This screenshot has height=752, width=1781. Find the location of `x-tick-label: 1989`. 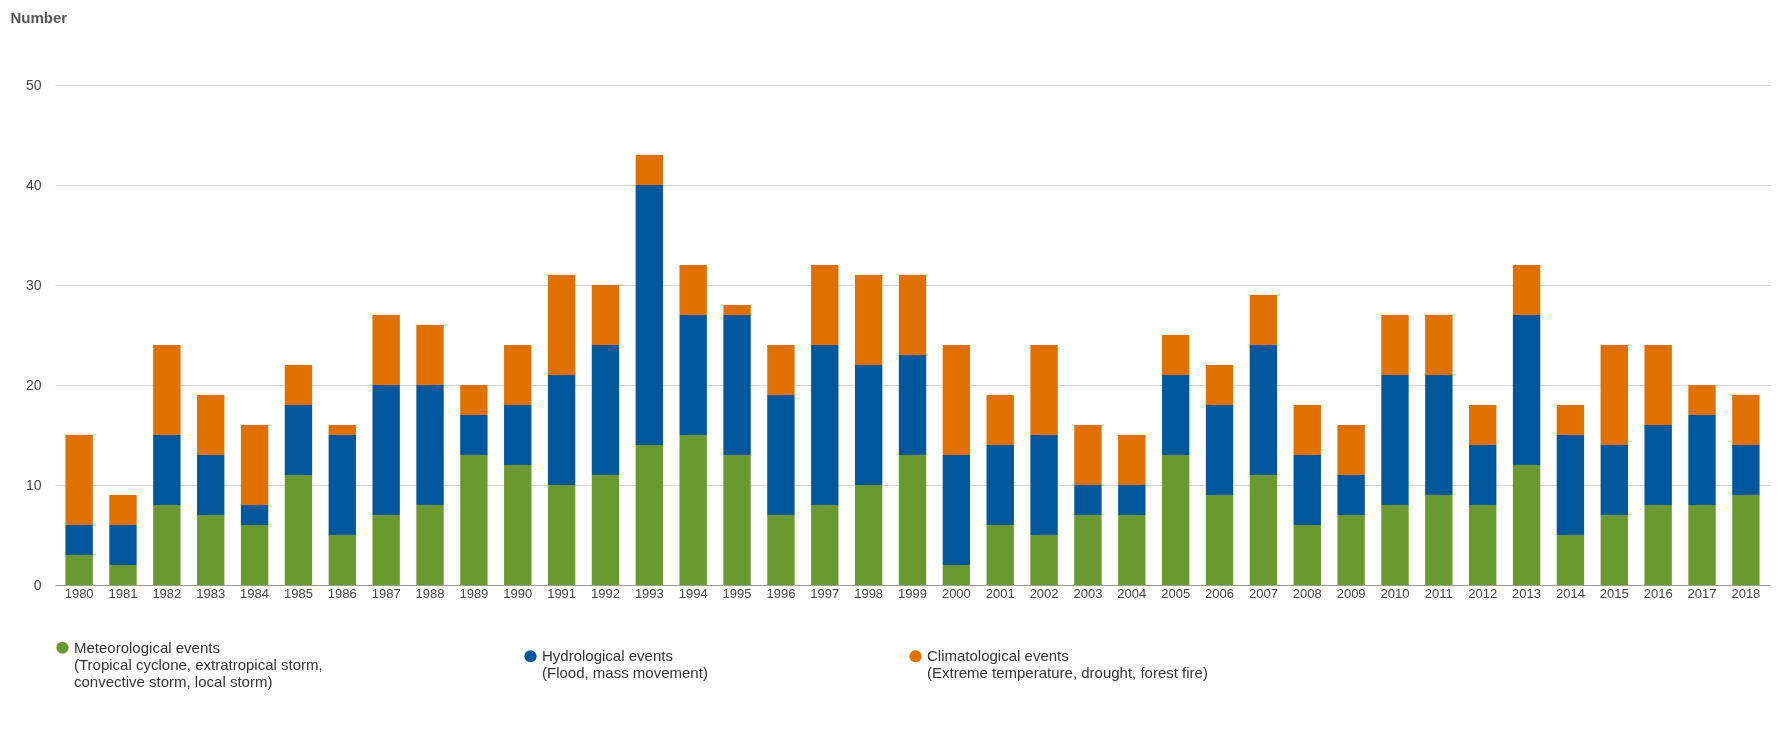

x-tick-label: 1989 is located at coordinates (474, 593).